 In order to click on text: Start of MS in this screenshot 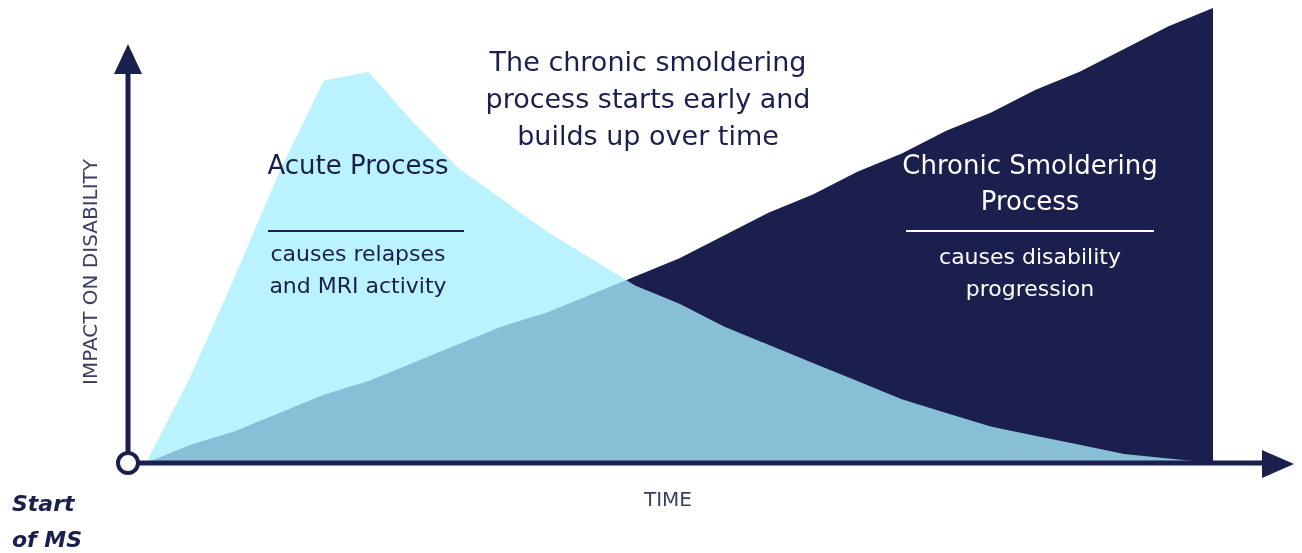, I will do `click(47, 521)`.